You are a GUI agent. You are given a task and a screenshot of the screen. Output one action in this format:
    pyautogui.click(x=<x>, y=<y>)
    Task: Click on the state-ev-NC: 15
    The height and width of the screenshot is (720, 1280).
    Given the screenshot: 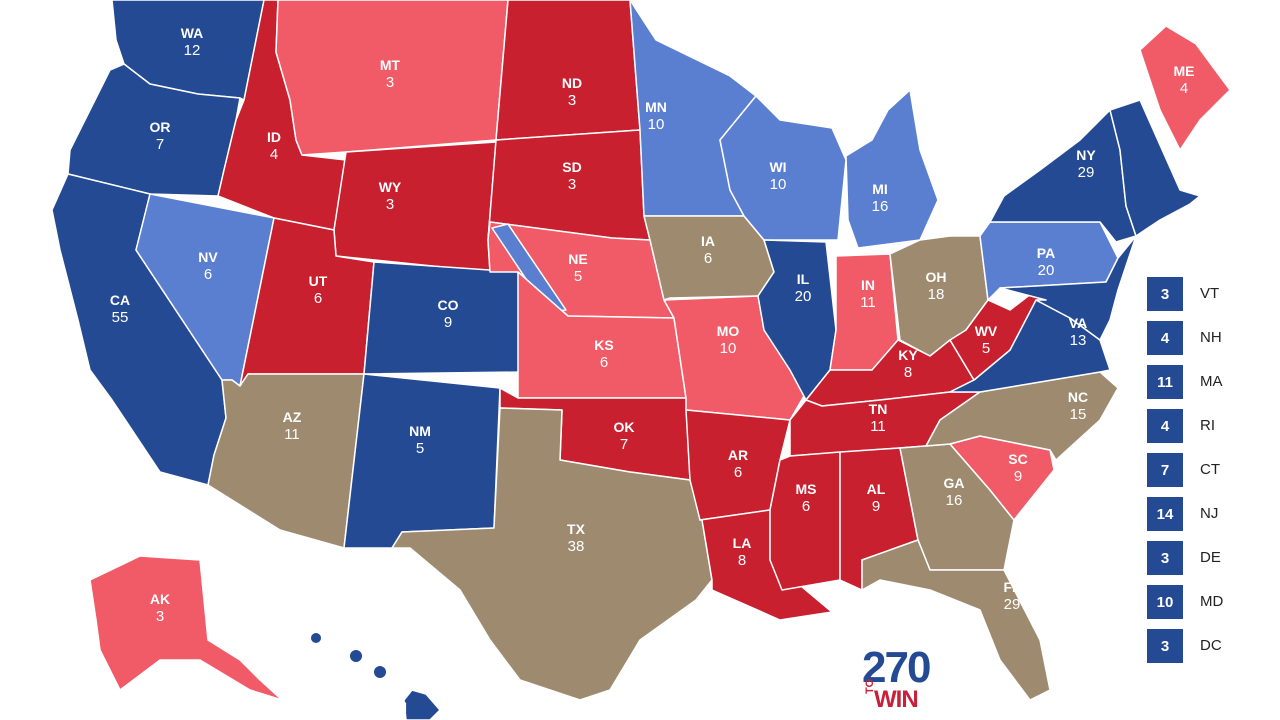 What is the action you would take?
    pyautogui.click(x=1078, y=414)
    